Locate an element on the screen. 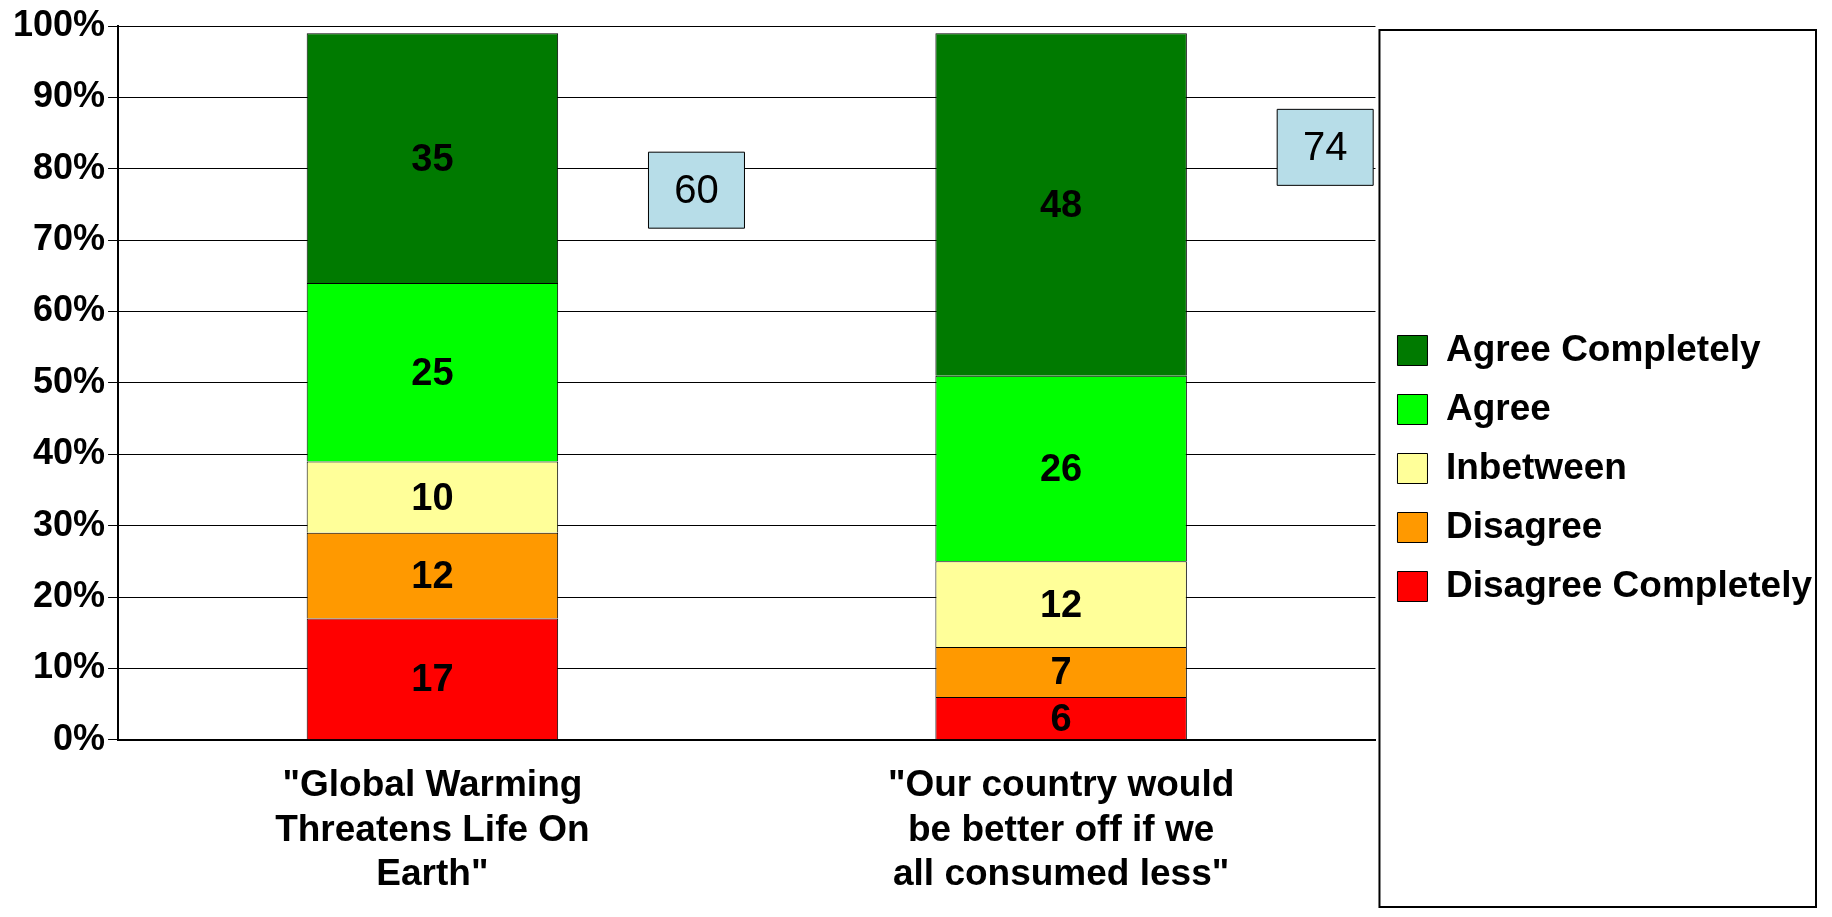 The image size is (1832, 917). y-tick-label: 60% is located at coordinates (69, 309).